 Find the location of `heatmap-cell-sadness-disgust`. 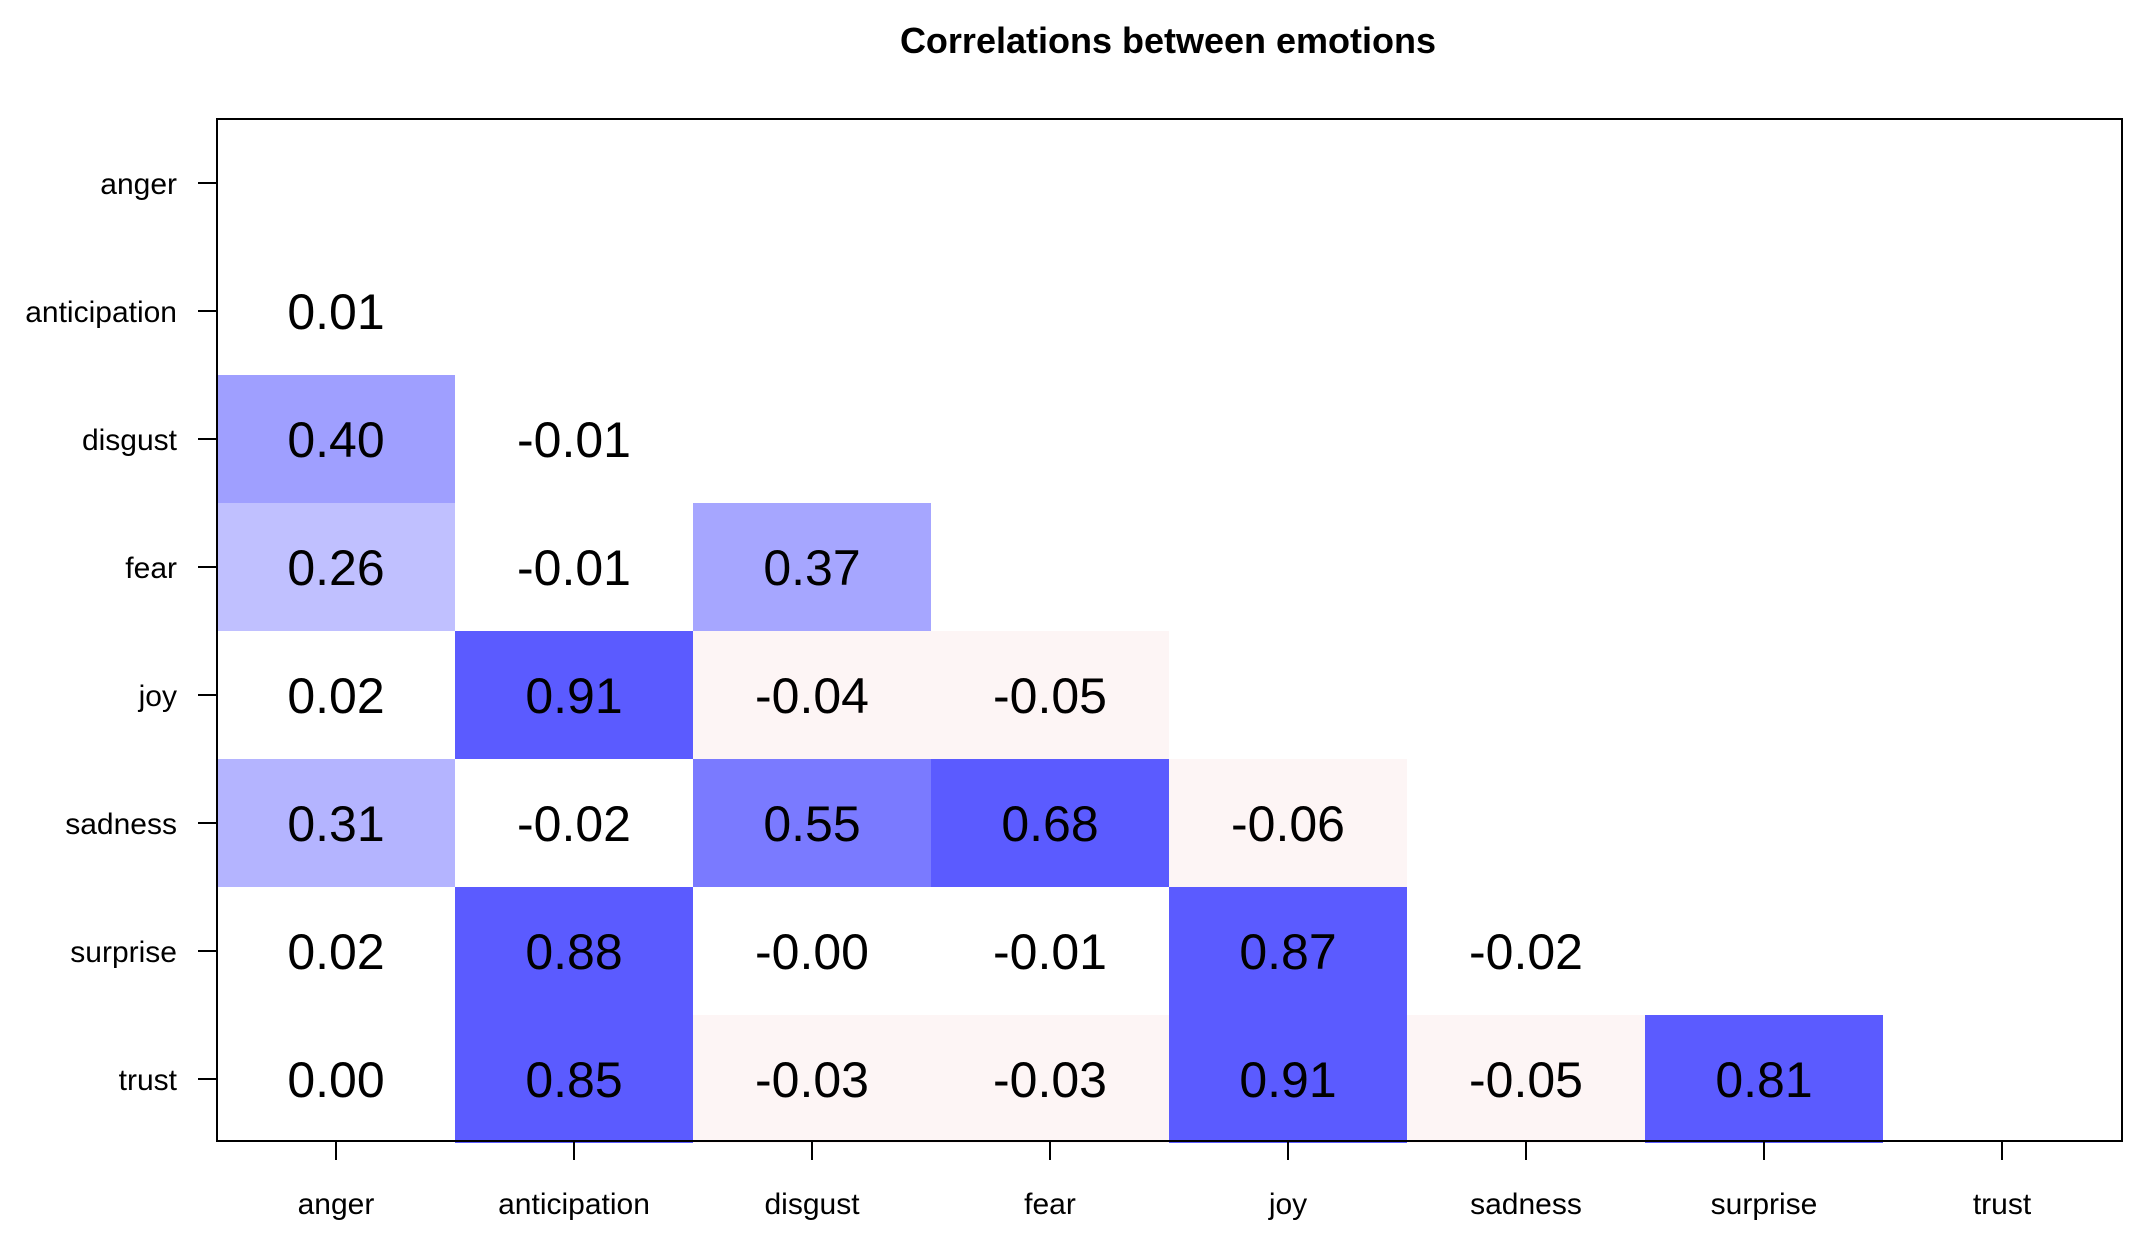

heatmap-cell-sadness-disgust is located at coordinates (812, 823).